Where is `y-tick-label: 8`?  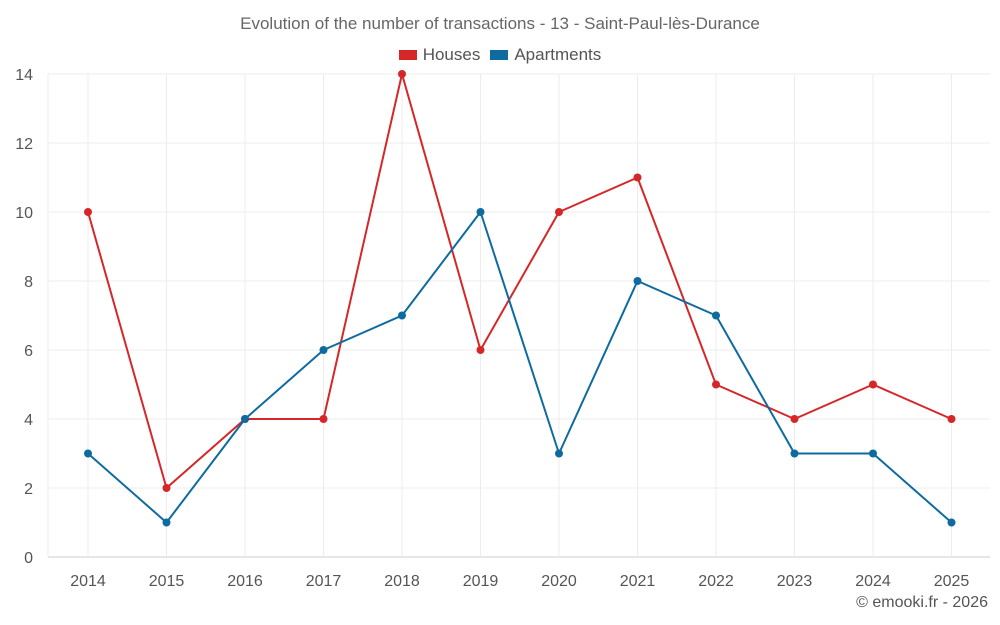 y-tick-label: 8 is located at coordinates (28, 282).